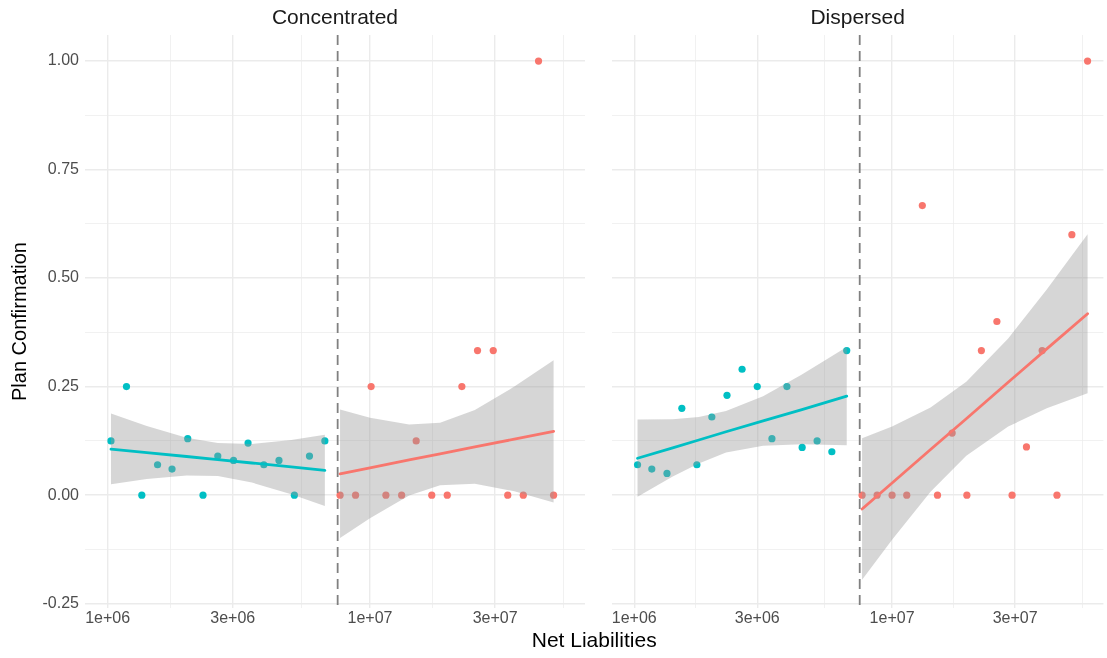 This screenshot has height=658, width=1107. I want to click on y-tick-label: -0.25, so click(61, 603).